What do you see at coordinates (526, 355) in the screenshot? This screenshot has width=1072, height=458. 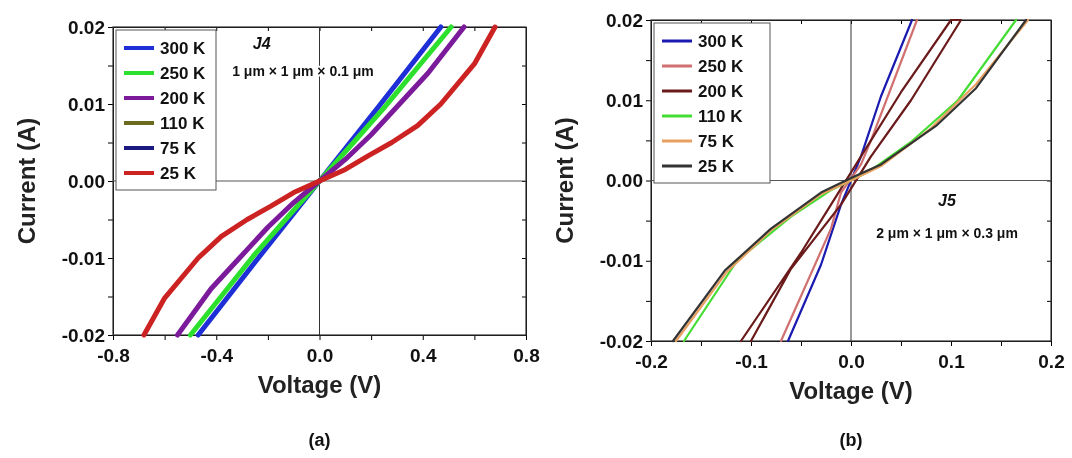 I see `x-tick-label: 0.8` at bounding box center [526, 355].